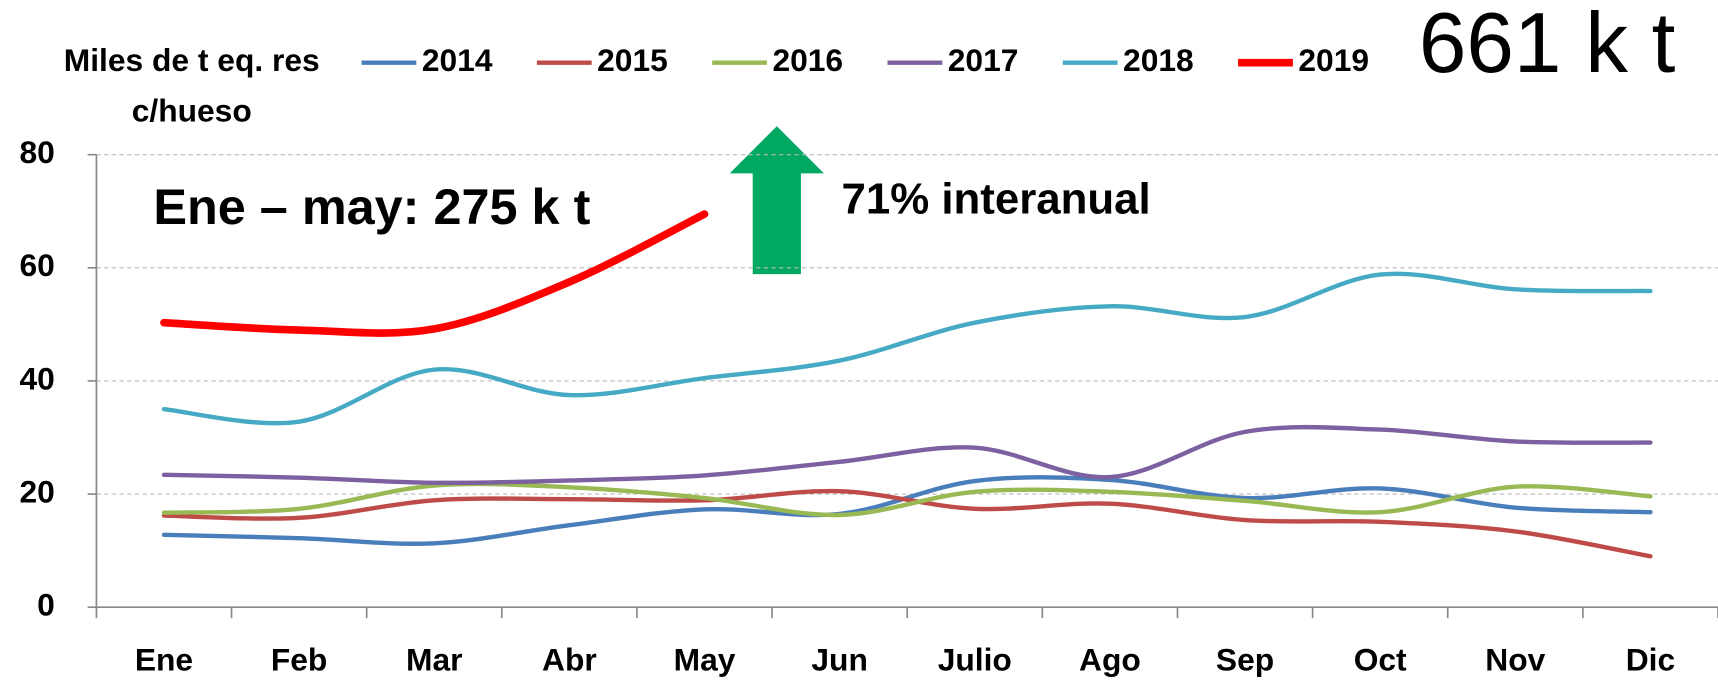 The width and height of the screenshot is (1718, 683). I want to click on y-tick-label: 20, so click(36, 491).